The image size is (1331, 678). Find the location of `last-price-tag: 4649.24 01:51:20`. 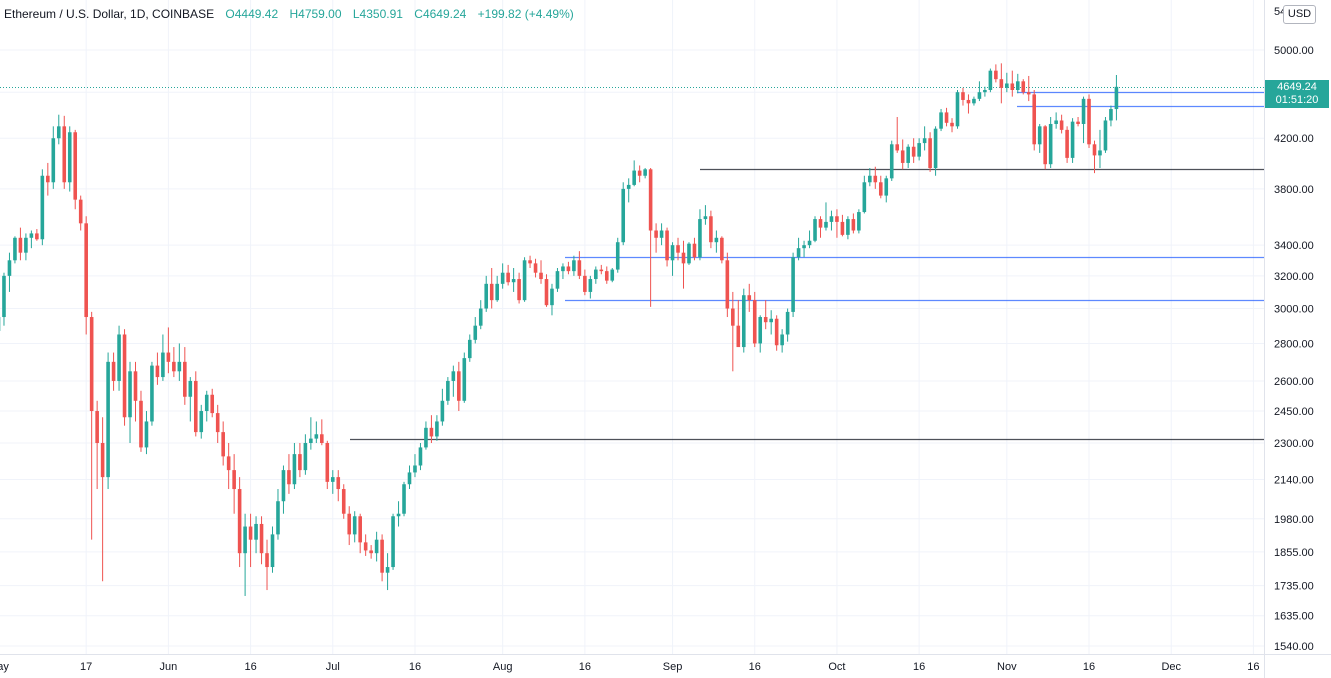

last-price-tag: 4649.24 01:51:20 is located at coordinates (1297, 94).